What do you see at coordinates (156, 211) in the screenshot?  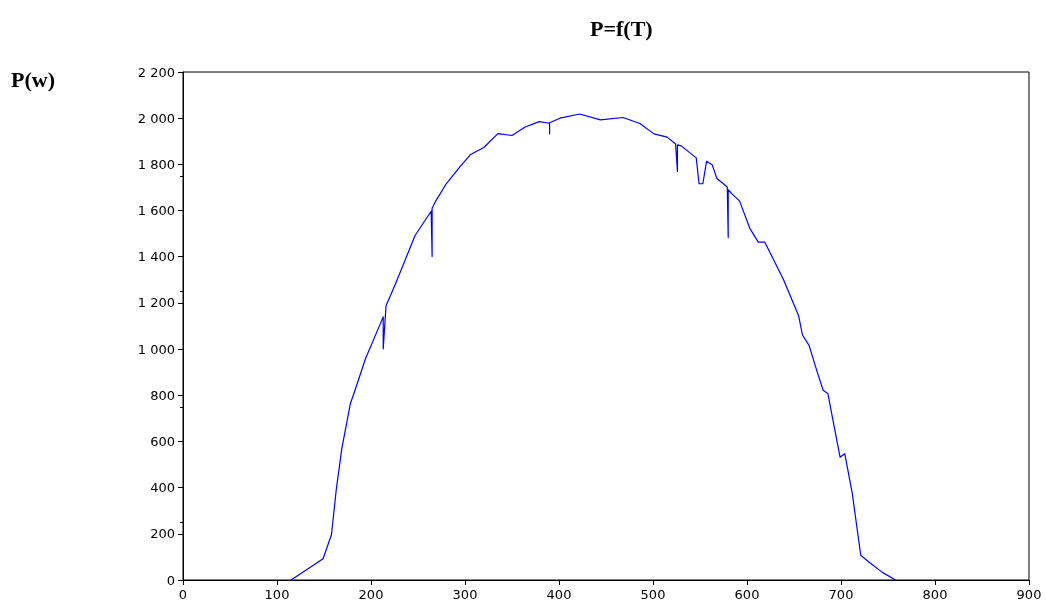 I see `y-tick-label: 1 600` at bounding box center [156, 211].